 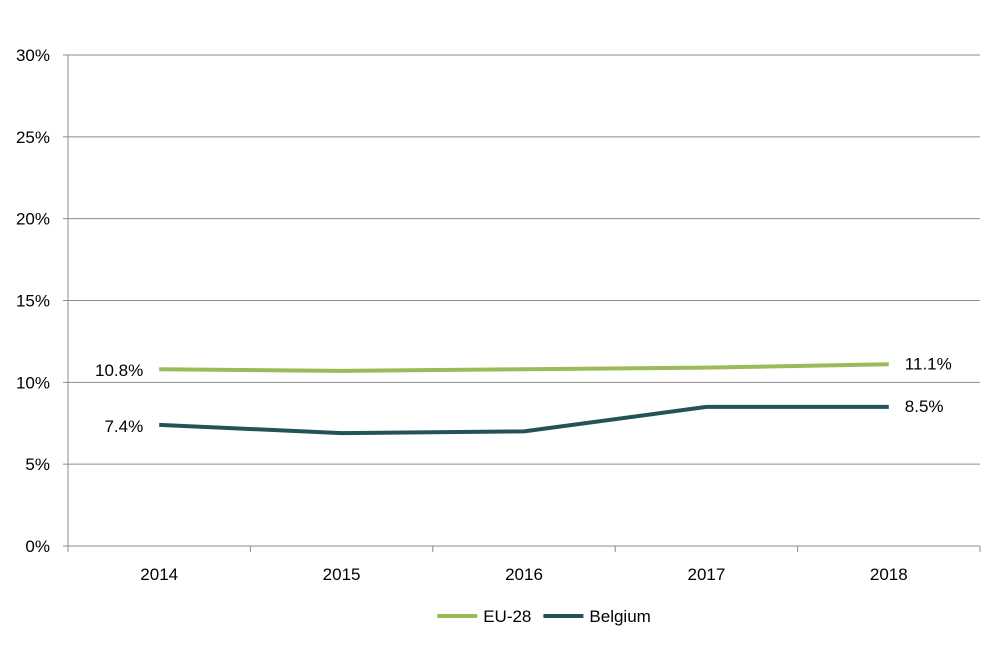 What do you see at coordinates (37, 464) in the screenshot?
I see `y-tick-label: 5%` at bounding box center [37, 464].